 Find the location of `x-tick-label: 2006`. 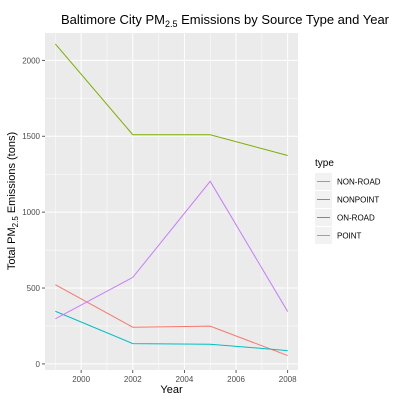

x-tick-label: 2006 is located at coordinates (236, 379).